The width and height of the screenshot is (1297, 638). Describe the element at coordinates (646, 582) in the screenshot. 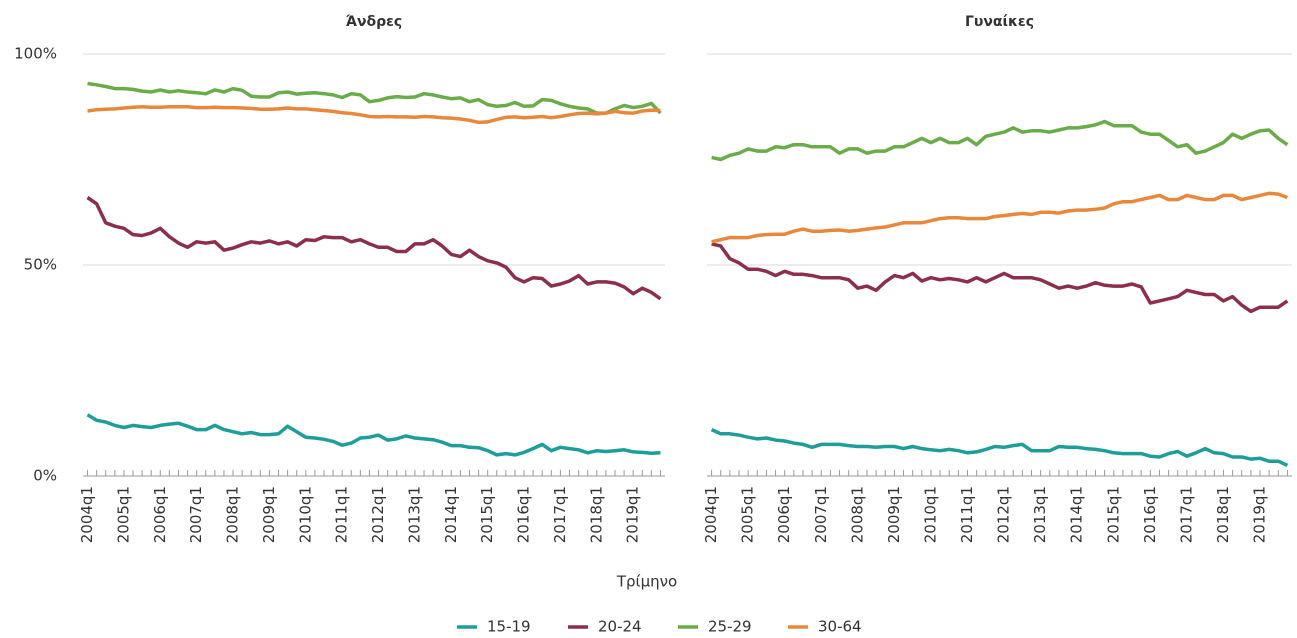

I see `x-axis-label: Τρίμηνο` at that location.